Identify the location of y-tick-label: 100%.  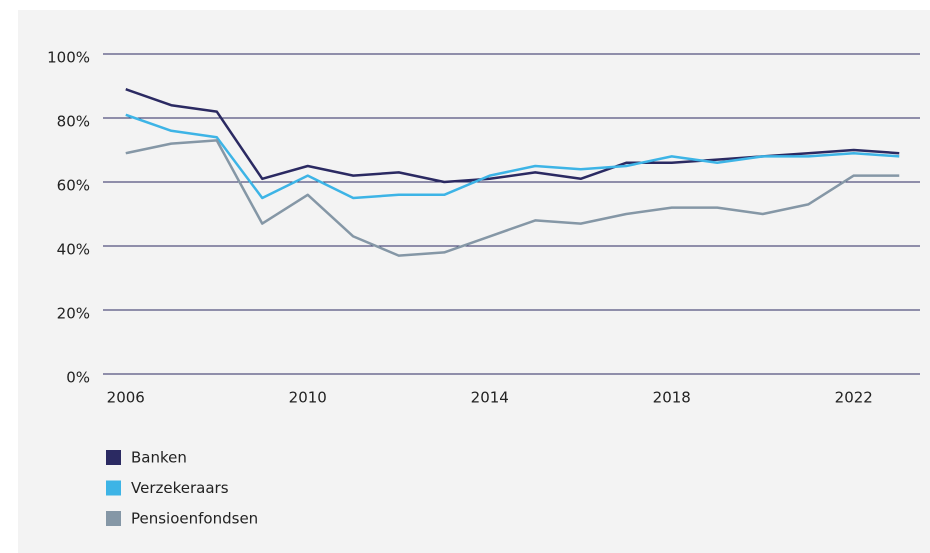
(68, 58).